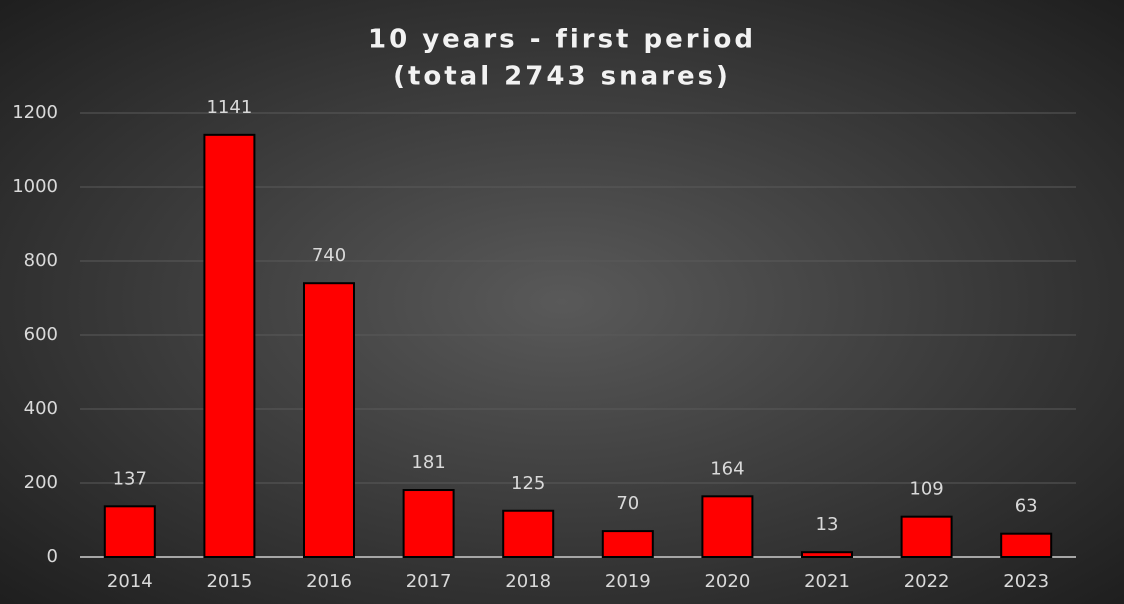 The height and width of the screenshot is (604, 1124). Describe the element at coordinates (429, 581) in the screenshot. I see `x-tick-label: 2017` at that location.